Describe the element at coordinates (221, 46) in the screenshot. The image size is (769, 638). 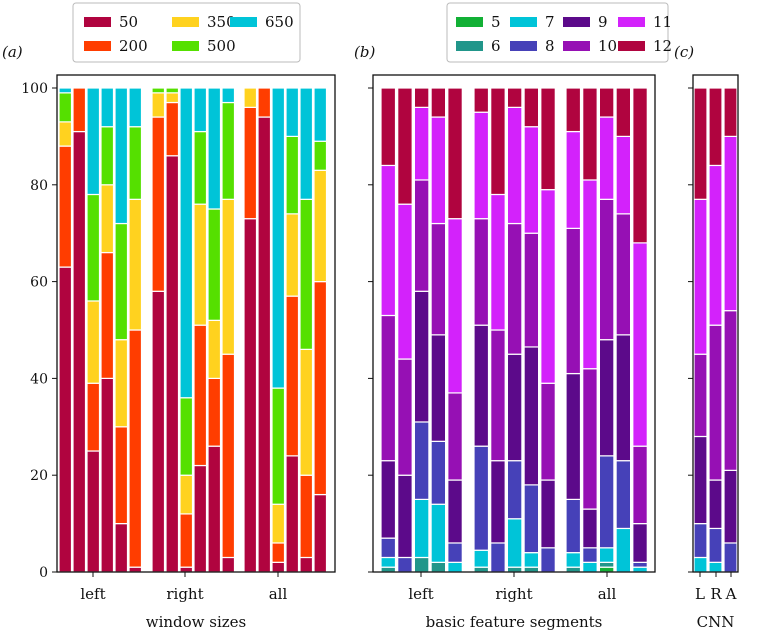
I see `legend-label: 500` at that location.